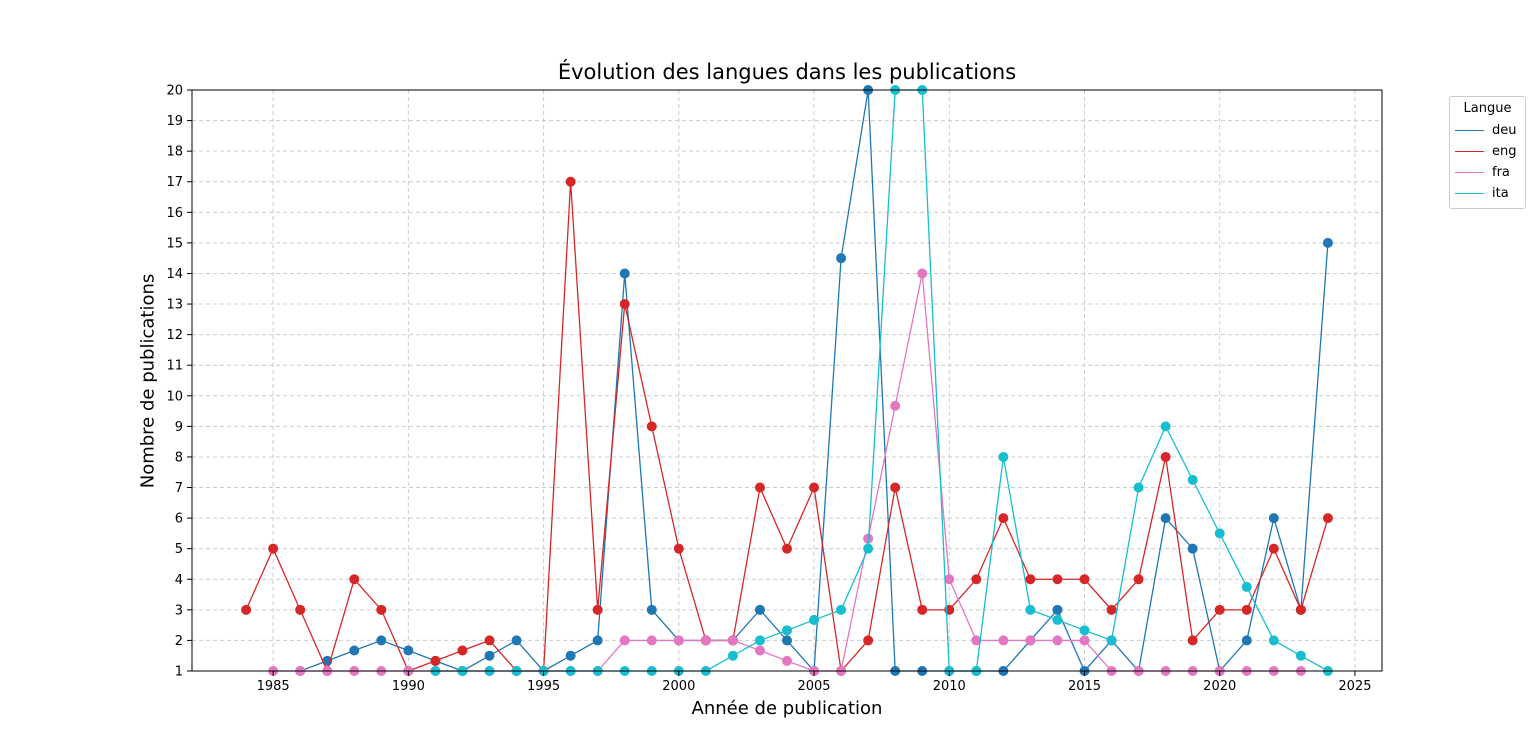 The width and height of the screenshot is (1536, 754). What do you see at coordinates (868, 640) in the screenshot?
I see `point-eng-2007` at bounding box center [868, 640].